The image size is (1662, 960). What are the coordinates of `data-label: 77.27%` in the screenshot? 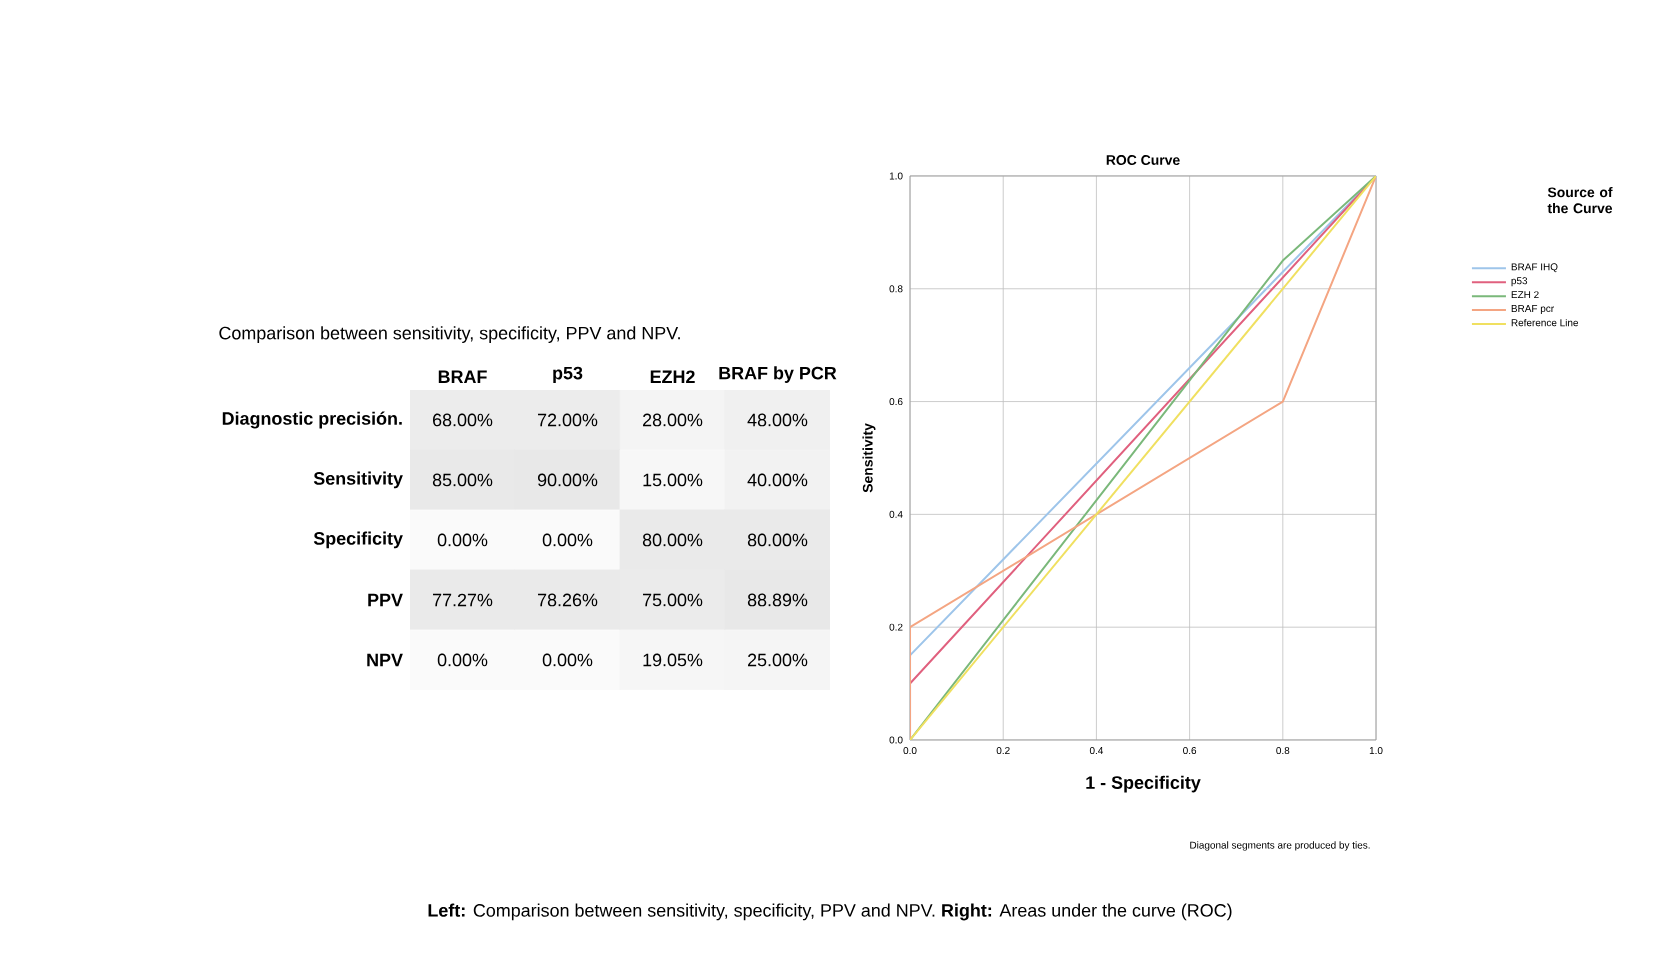 It's located at (463, 600).